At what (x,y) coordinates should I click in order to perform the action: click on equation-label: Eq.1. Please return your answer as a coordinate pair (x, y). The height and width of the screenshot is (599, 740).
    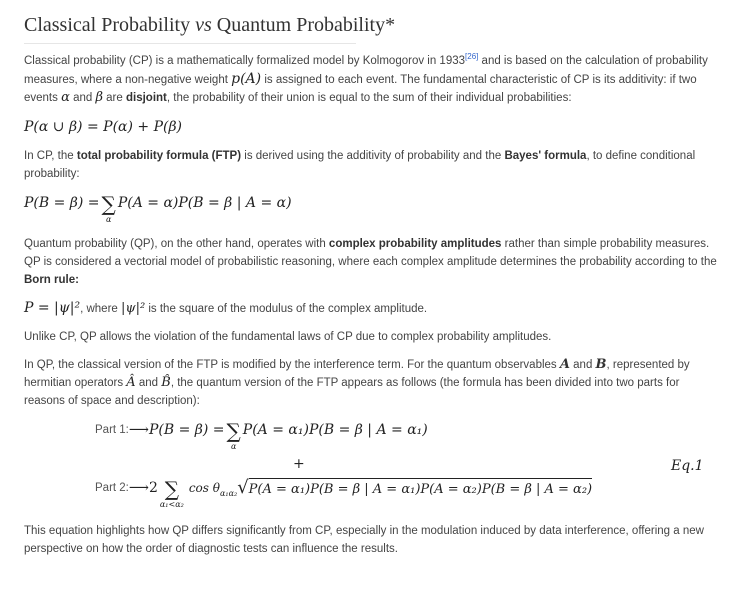
    Looking at the image, I should click on (687, 466).